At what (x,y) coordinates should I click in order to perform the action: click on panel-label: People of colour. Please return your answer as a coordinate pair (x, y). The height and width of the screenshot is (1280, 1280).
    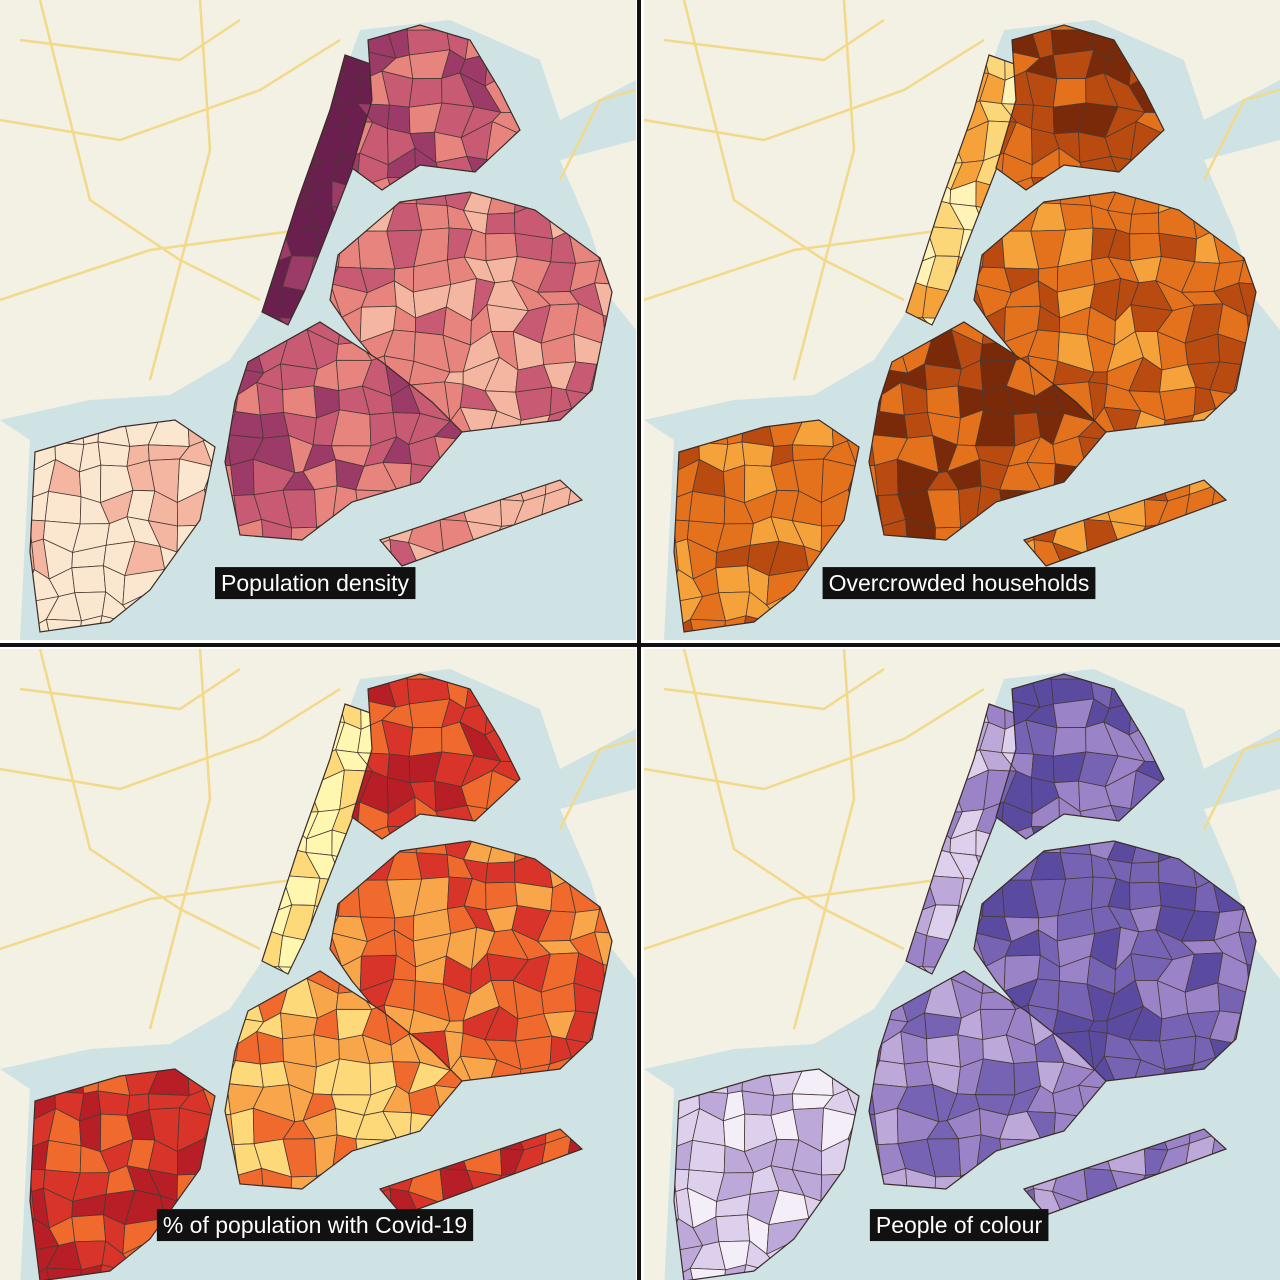
    Looking at the image, I should click on (959, 1225).